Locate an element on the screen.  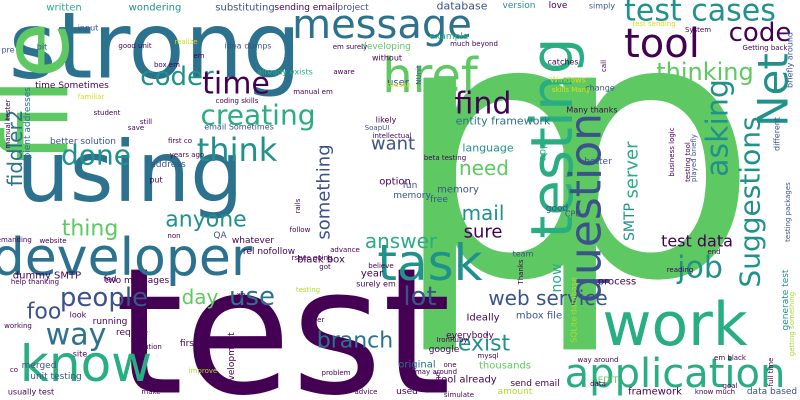
word: href is located at coordinates (430, 76).